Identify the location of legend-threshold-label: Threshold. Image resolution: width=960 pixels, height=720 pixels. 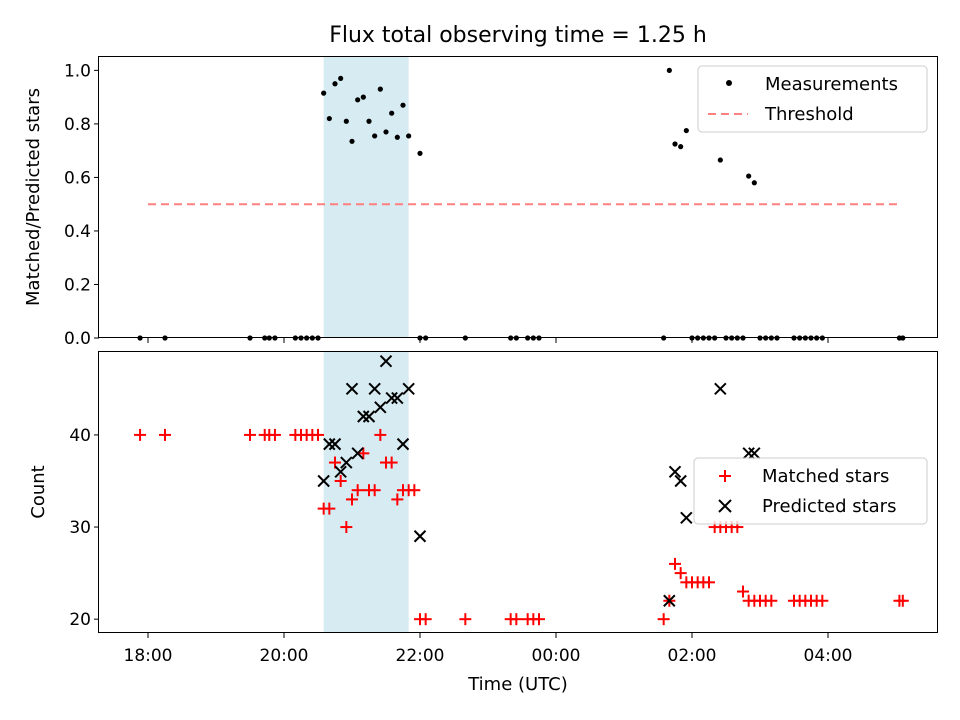
(809, 114).